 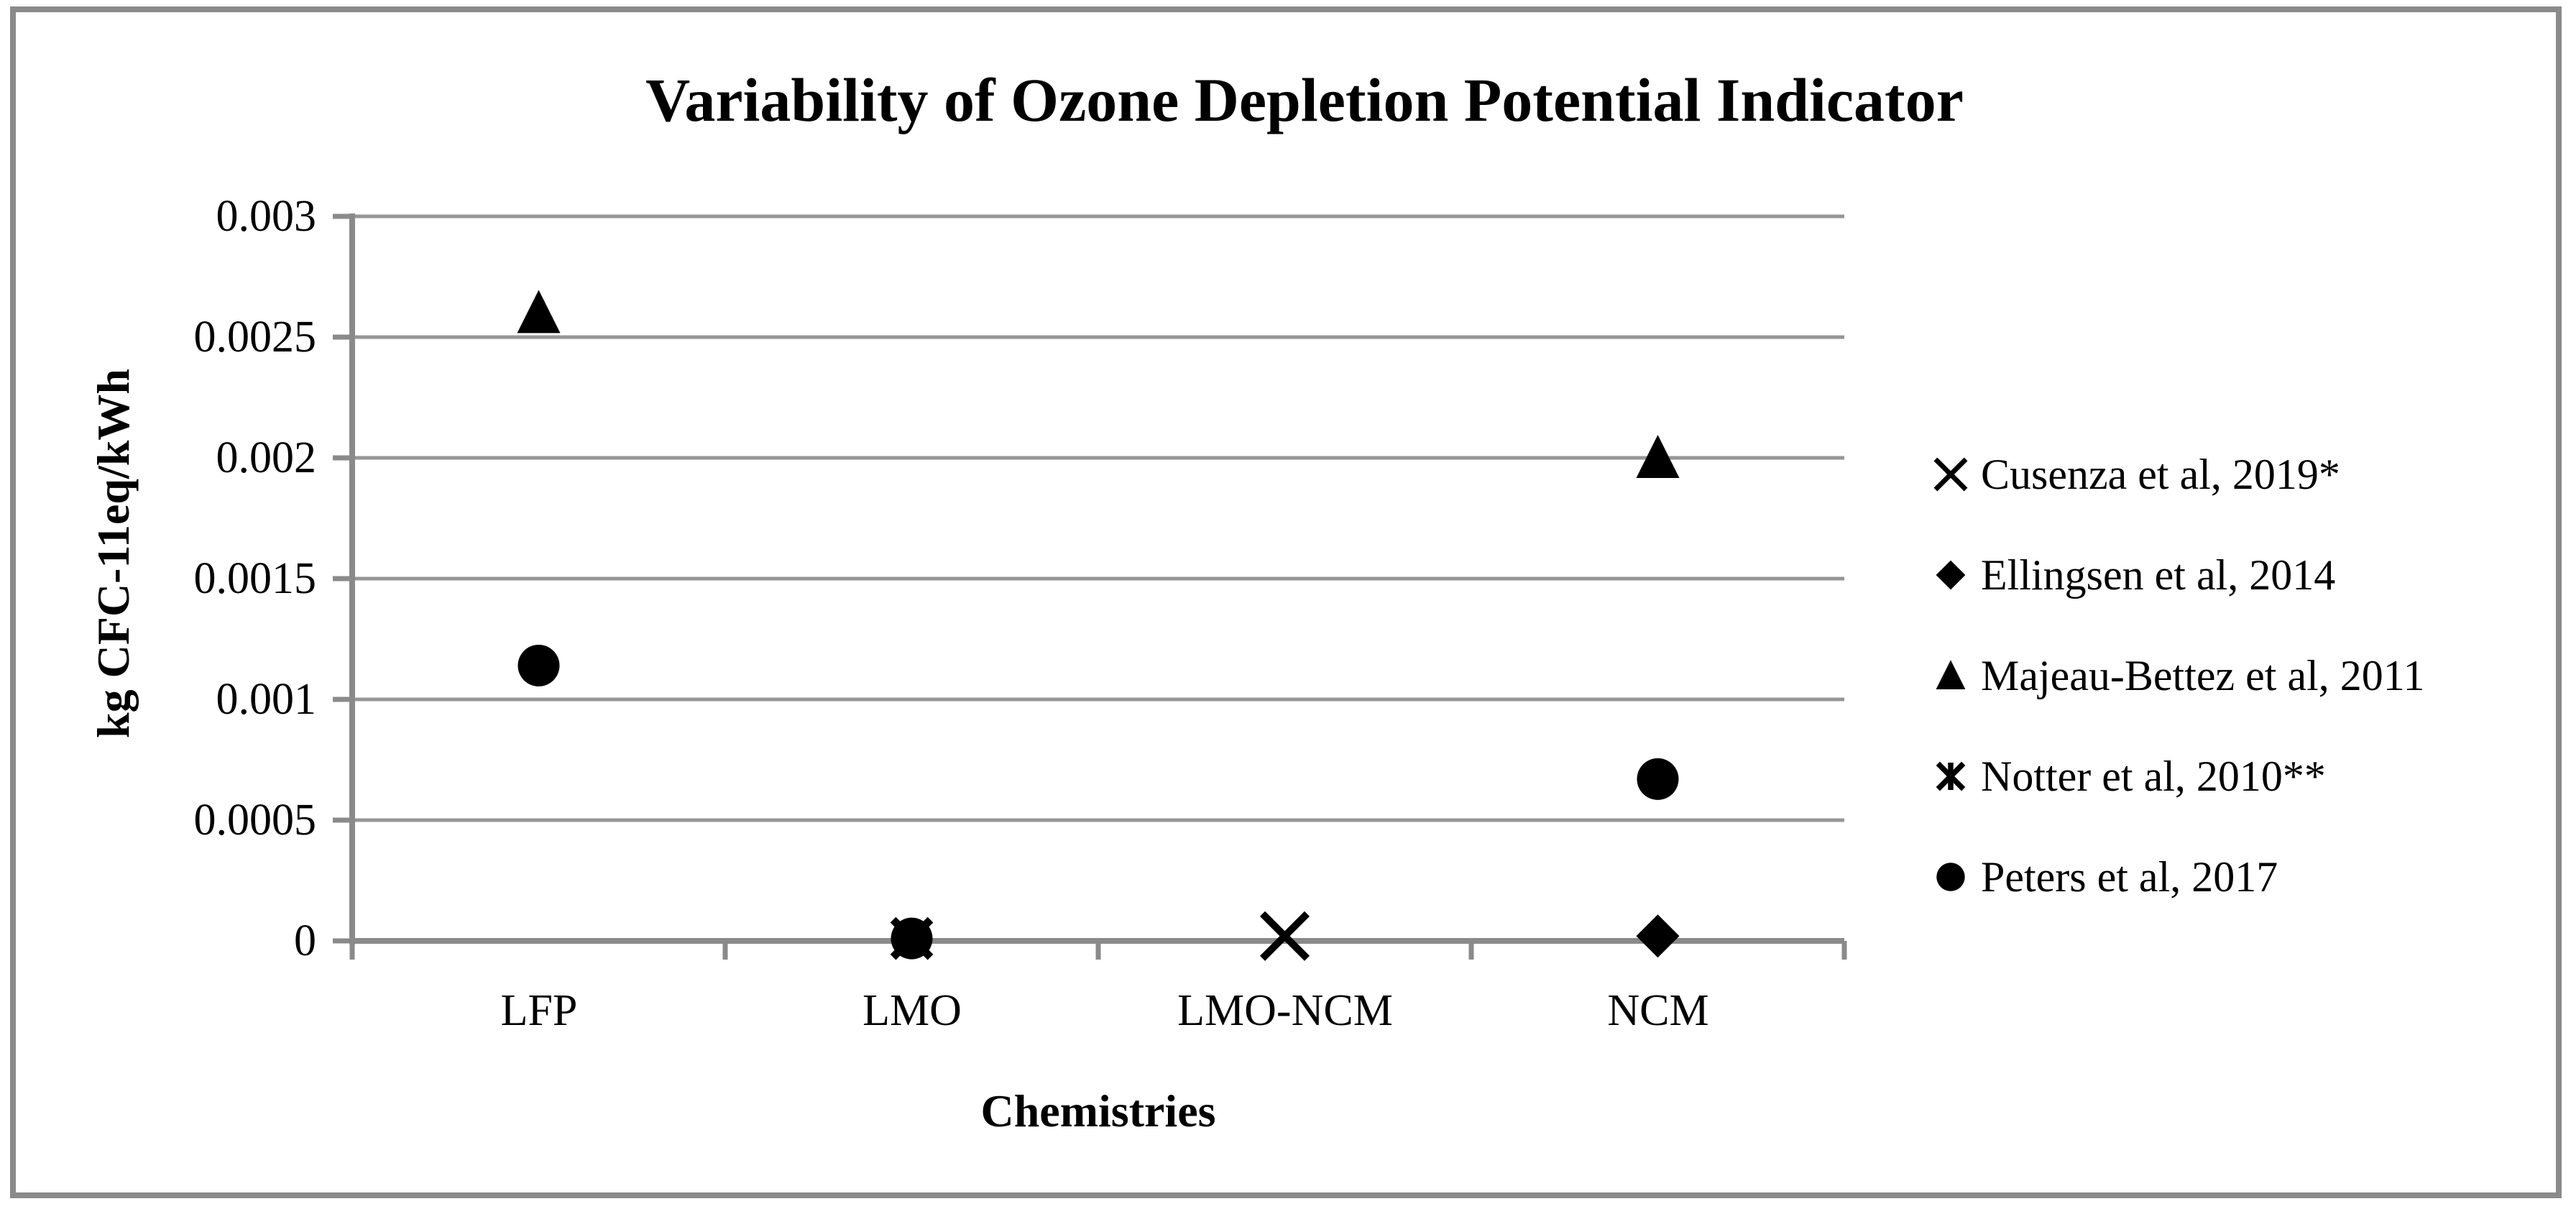 I want to click on y-tick-label: 0.0005, so click(x=255, y=820).